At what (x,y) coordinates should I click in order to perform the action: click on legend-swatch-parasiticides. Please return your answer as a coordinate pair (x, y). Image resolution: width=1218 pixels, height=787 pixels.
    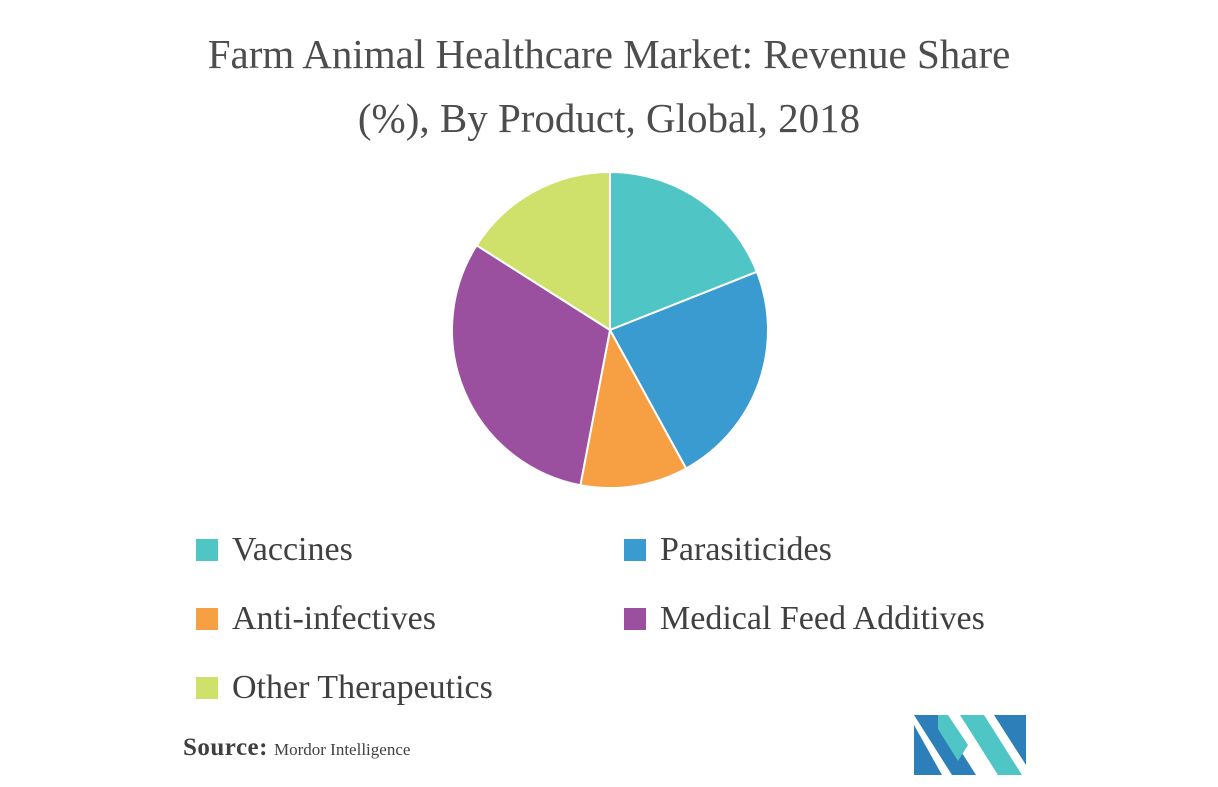
    Looking at the image, I should click on (635, 550).